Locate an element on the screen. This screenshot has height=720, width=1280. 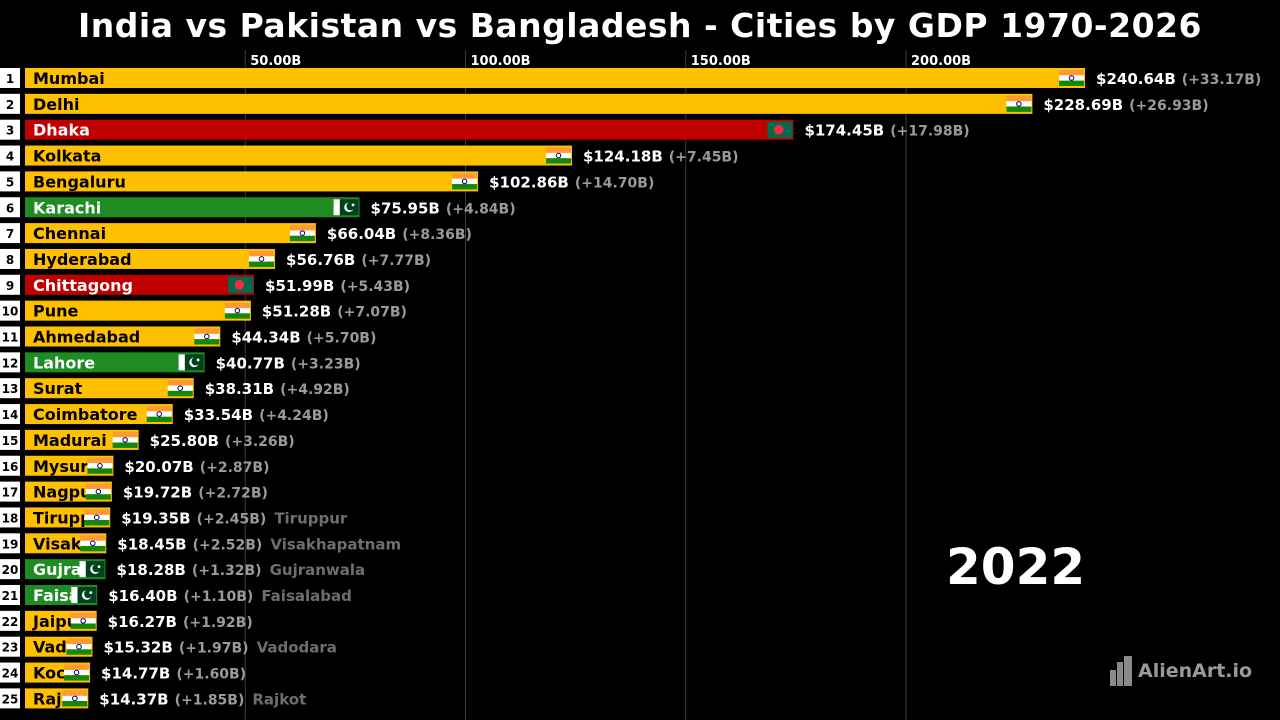
bar-city-label: Coimbatore is located at coordinates (85, 414).